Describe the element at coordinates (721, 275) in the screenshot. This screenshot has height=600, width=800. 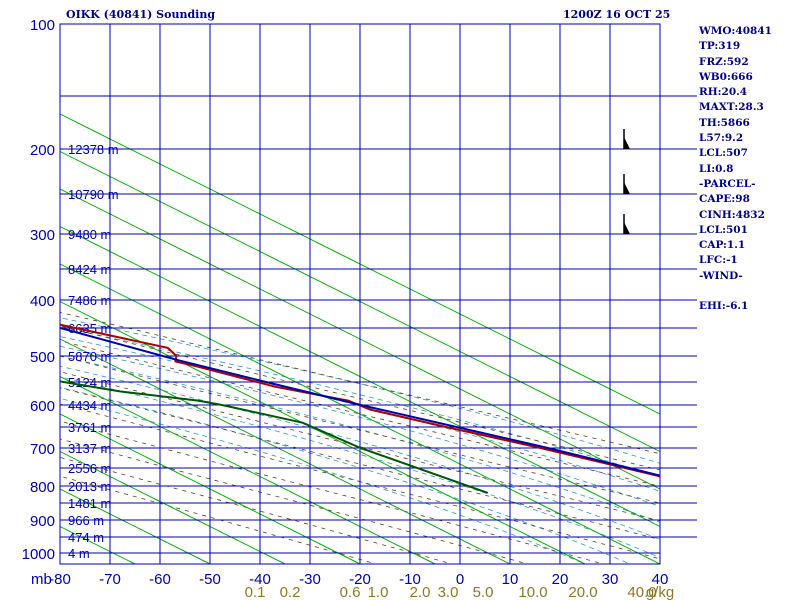
I see `index-line: -WIND-` at that location.